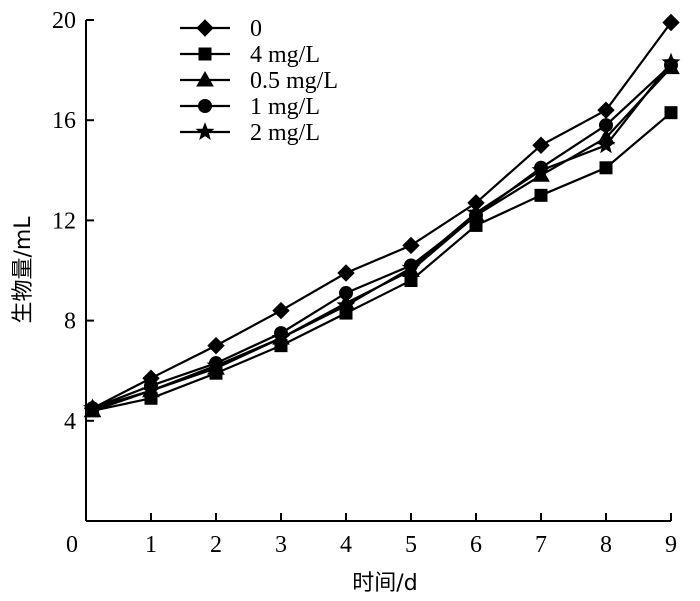  What do you see at coordinates (285, 55) in the screenshot?
I see `legend-label: 4 mg/L` at bounding box center [285, 55].